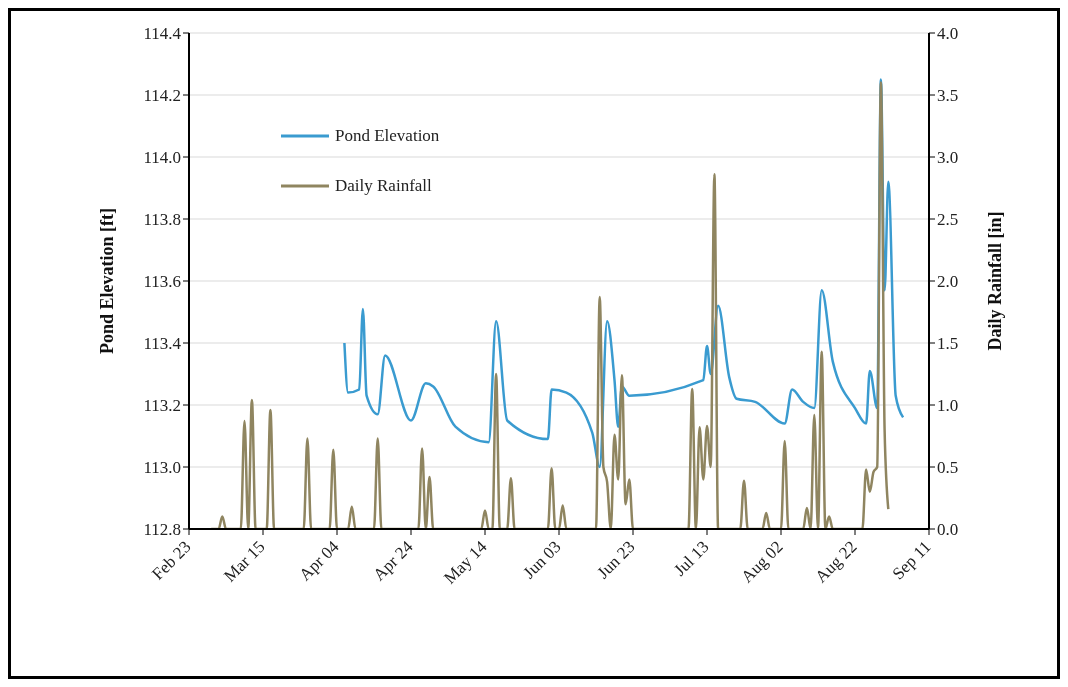 This screenshot has height=687, width=1068. I want to click on y-tick-label: 114.4, so click(162, 34).